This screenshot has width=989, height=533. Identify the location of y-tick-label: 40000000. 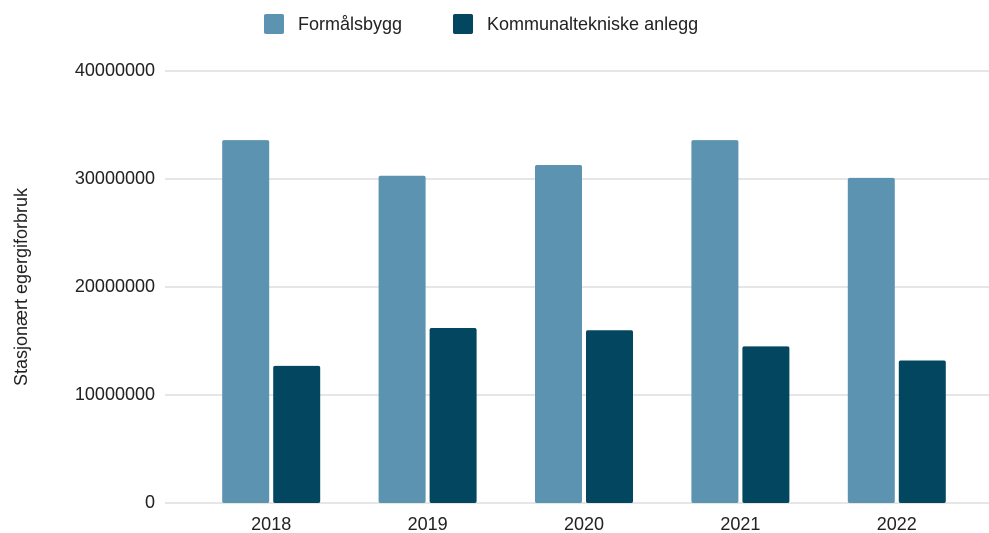
(115, 70).